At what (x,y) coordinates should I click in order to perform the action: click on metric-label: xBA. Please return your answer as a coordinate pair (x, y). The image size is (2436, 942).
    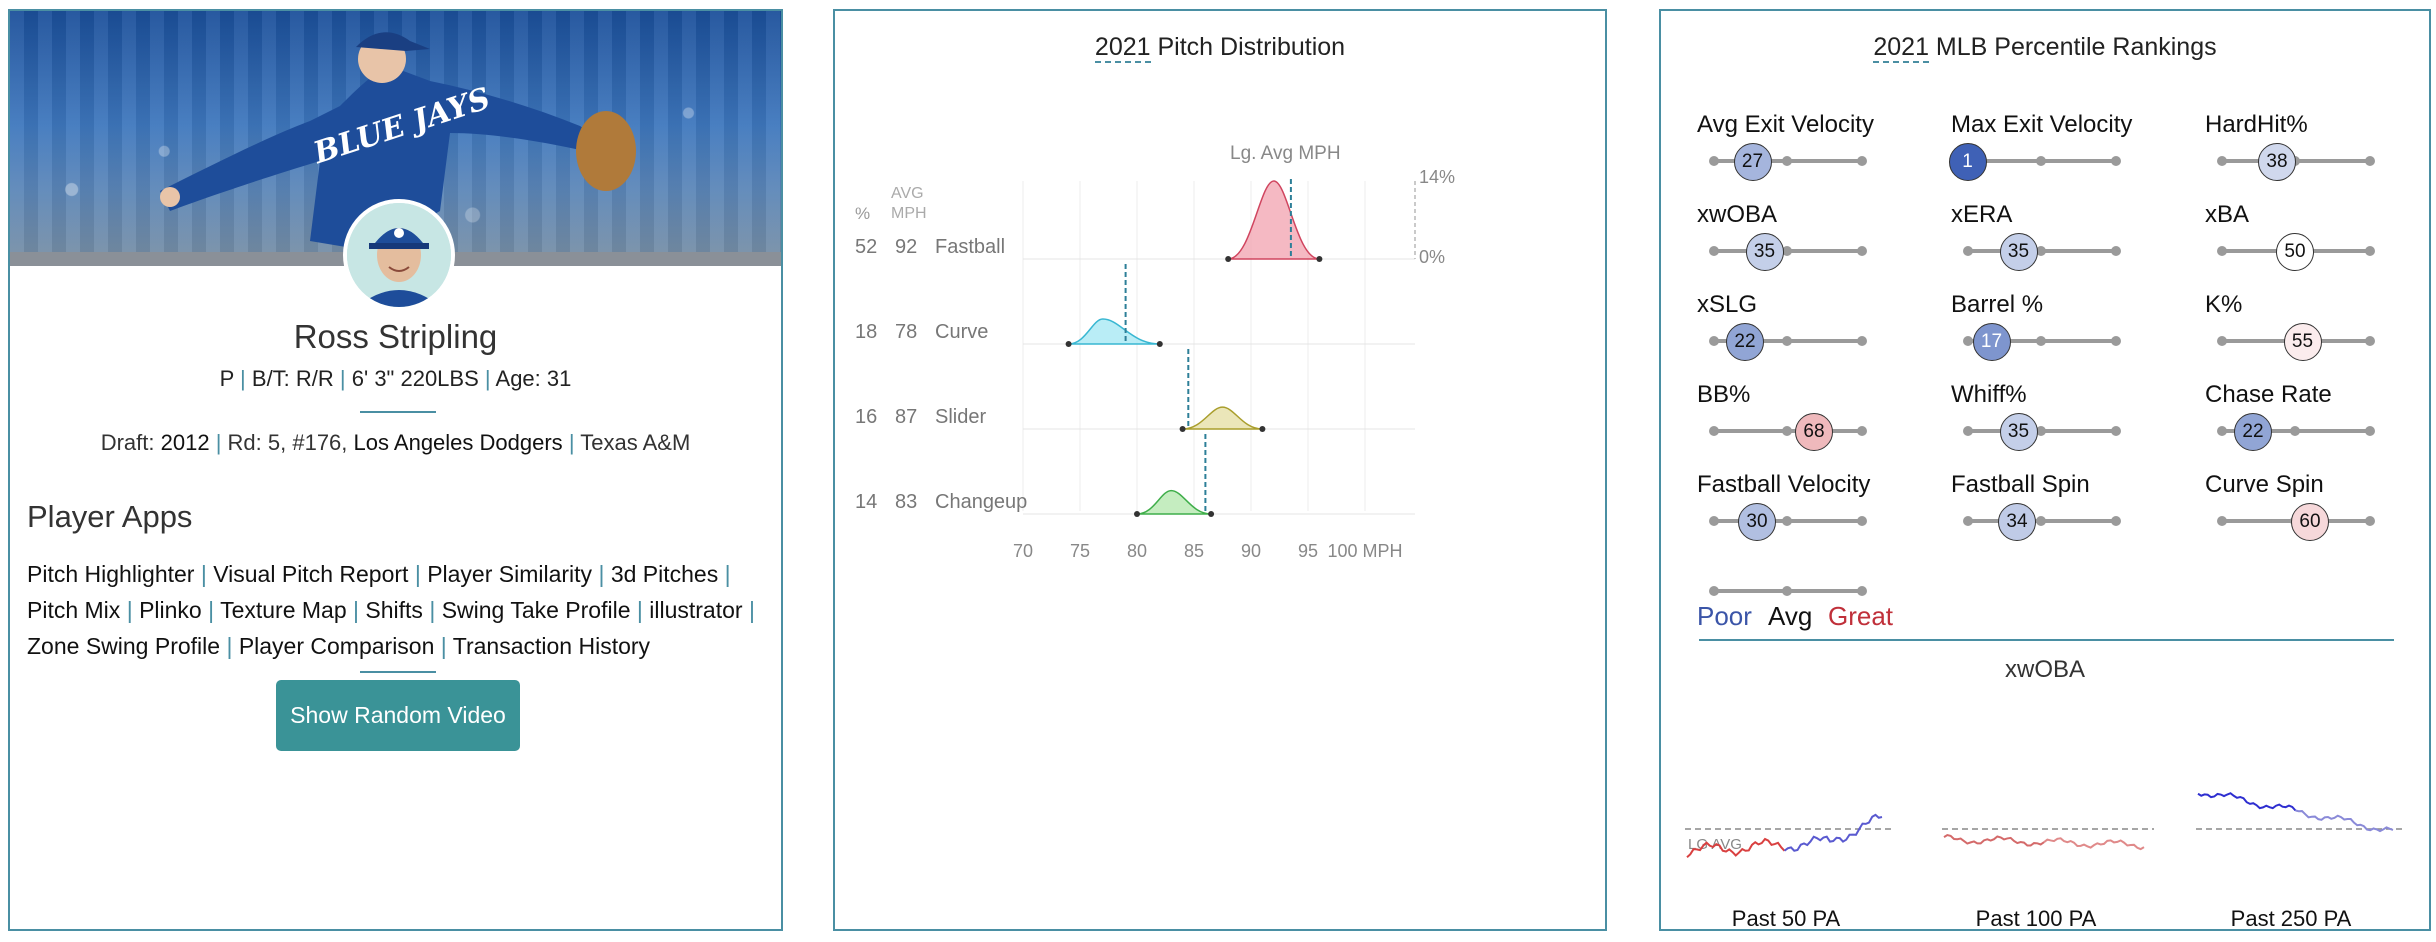
    Looking at the image, I should click on (2227, 214).